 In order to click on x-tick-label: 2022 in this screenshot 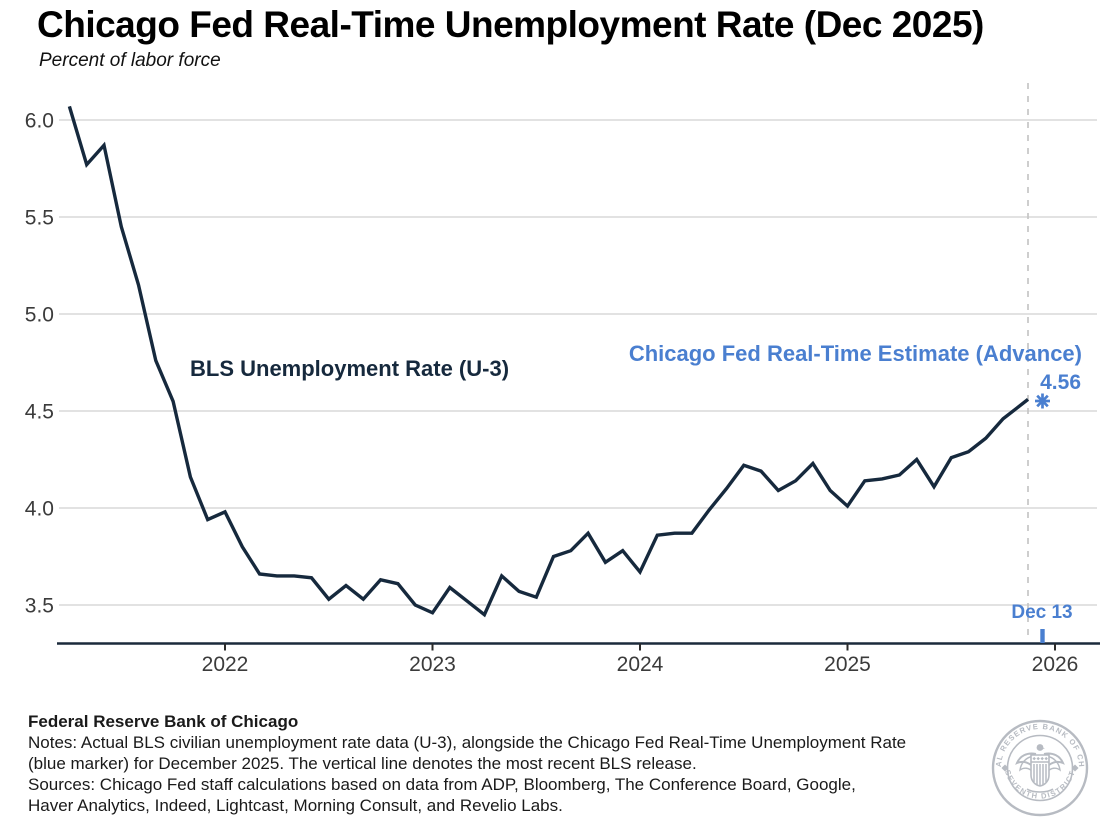, I will do `click(225, 664)`.